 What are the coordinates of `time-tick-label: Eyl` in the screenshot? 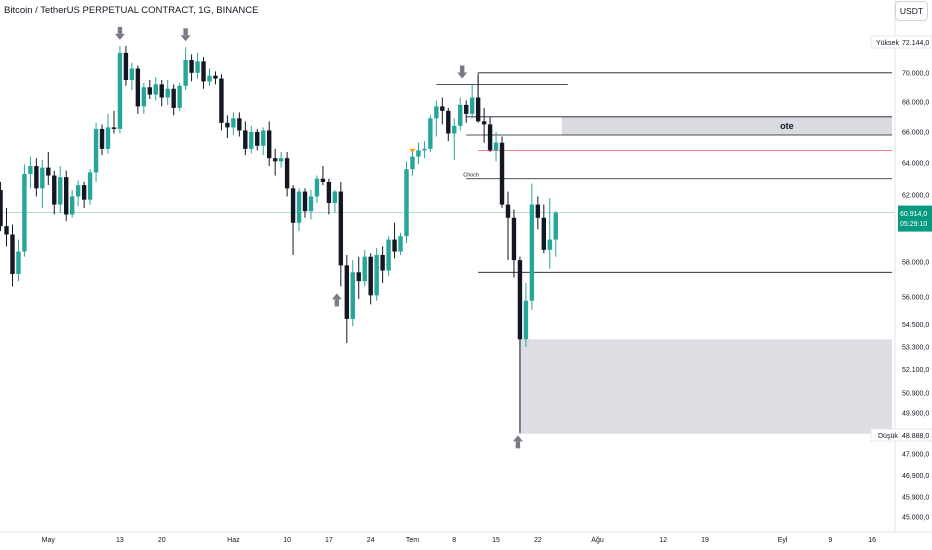 It's located at (783, 540).